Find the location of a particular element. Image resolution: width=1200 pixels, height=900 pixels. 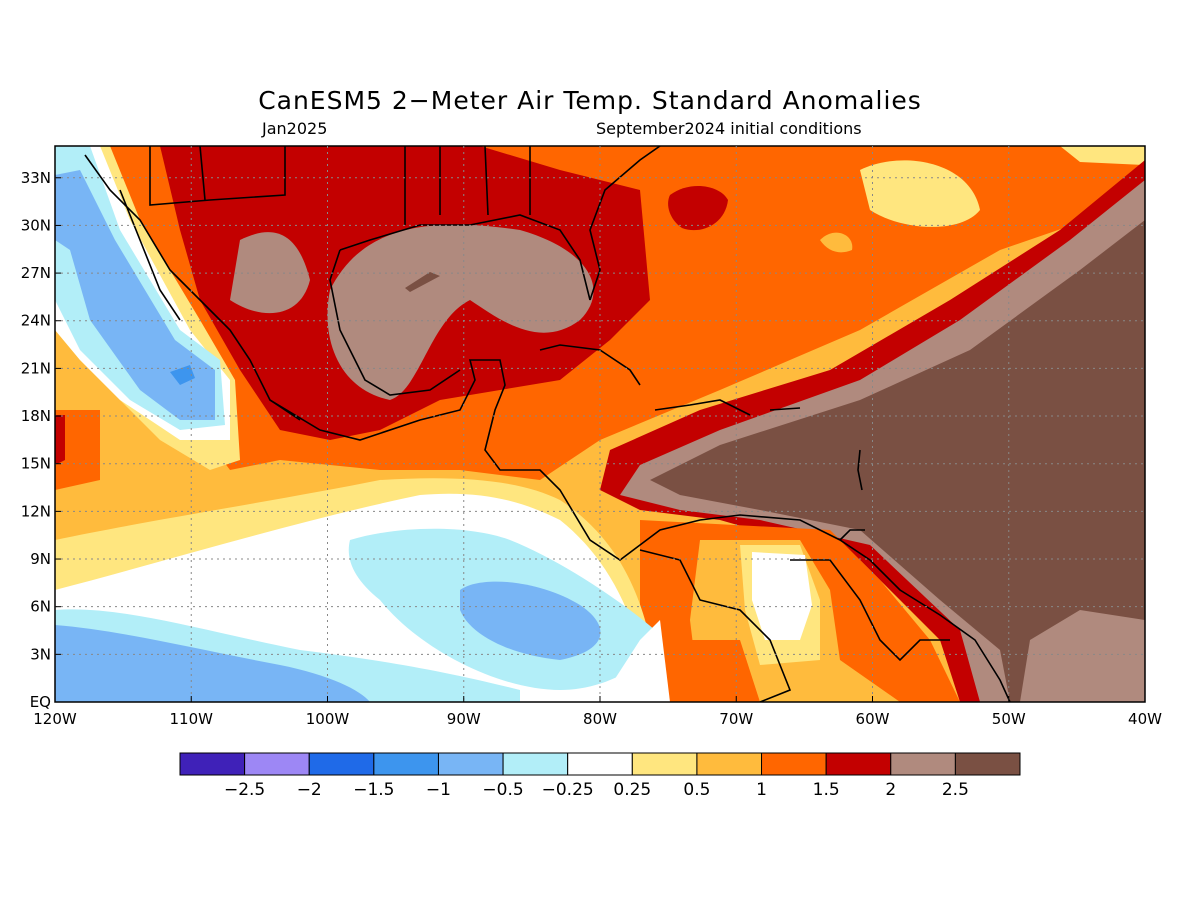

initial-conditions-label: September2024 initial conditions is located at coordinates (729, 128).